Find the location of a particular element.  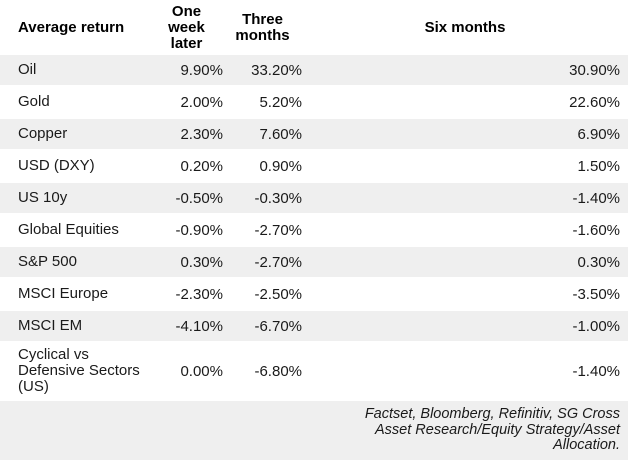

table-row-oil: Oil 9.90% 33.20% 30.90% is located at coordinates (314, 70).